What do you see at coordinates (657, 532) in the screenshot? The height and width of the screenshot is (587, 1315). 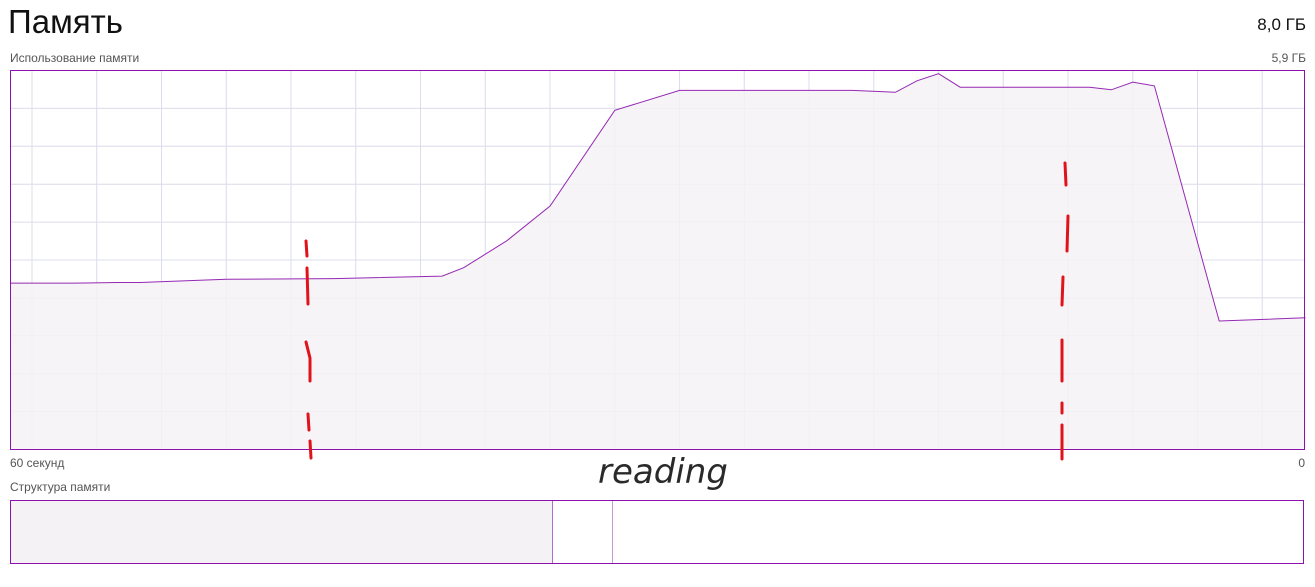 I see `memory-composition-bar` at bounding box center [657, 532].